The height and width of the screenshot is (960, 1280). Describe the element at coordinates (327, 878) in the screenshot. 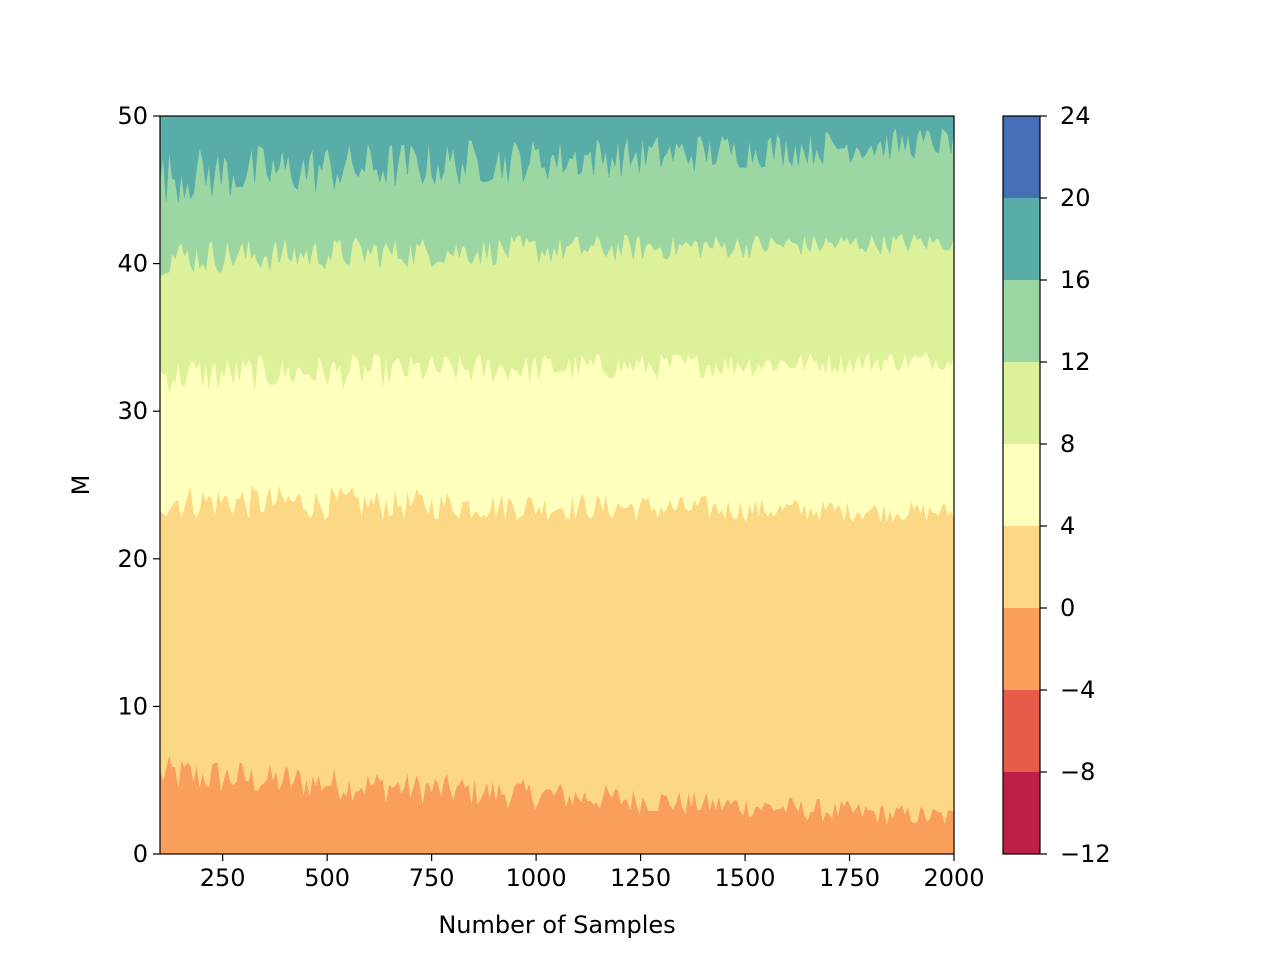

I see `x-tick-label: 500` at that location.